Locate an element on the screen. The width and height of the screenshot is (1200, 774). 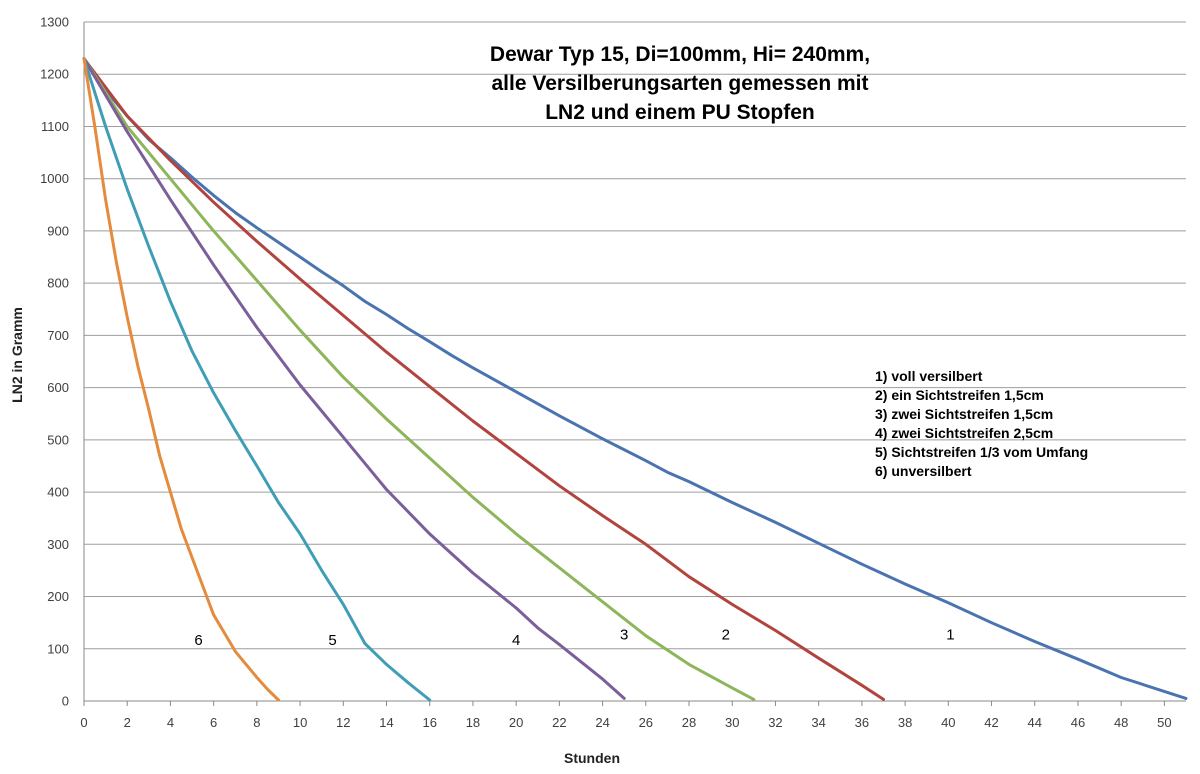
y-tick-label: 500 is located at coordinates (58, 439).